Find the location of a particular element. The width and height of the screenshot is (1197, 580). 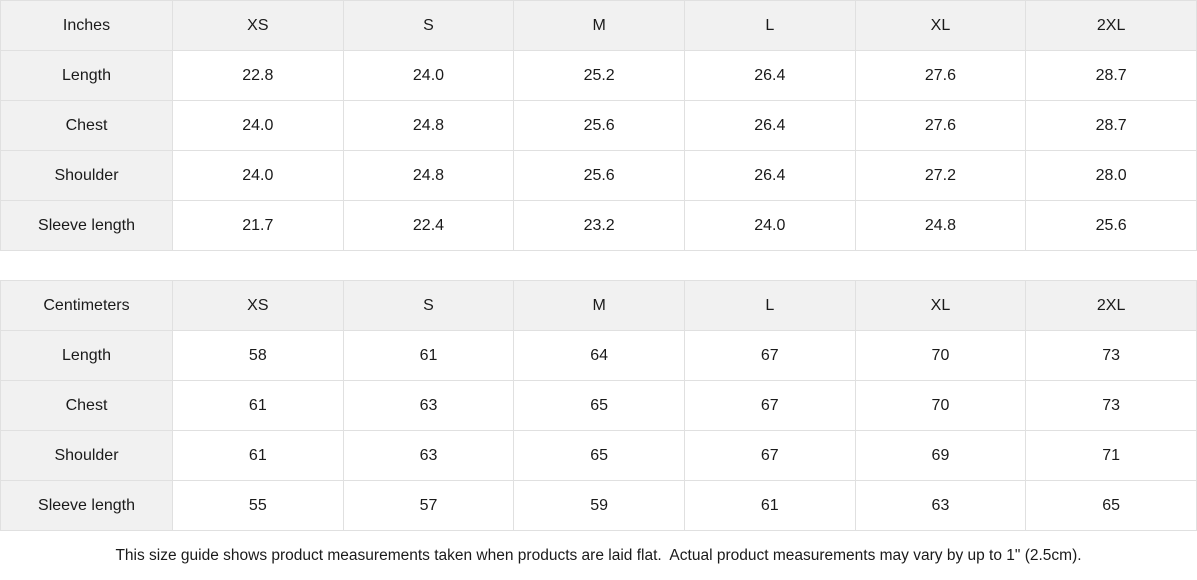

measurement-row: Sleeve length 55 57 59 61 63 65 is located at coordinates (598, 506).